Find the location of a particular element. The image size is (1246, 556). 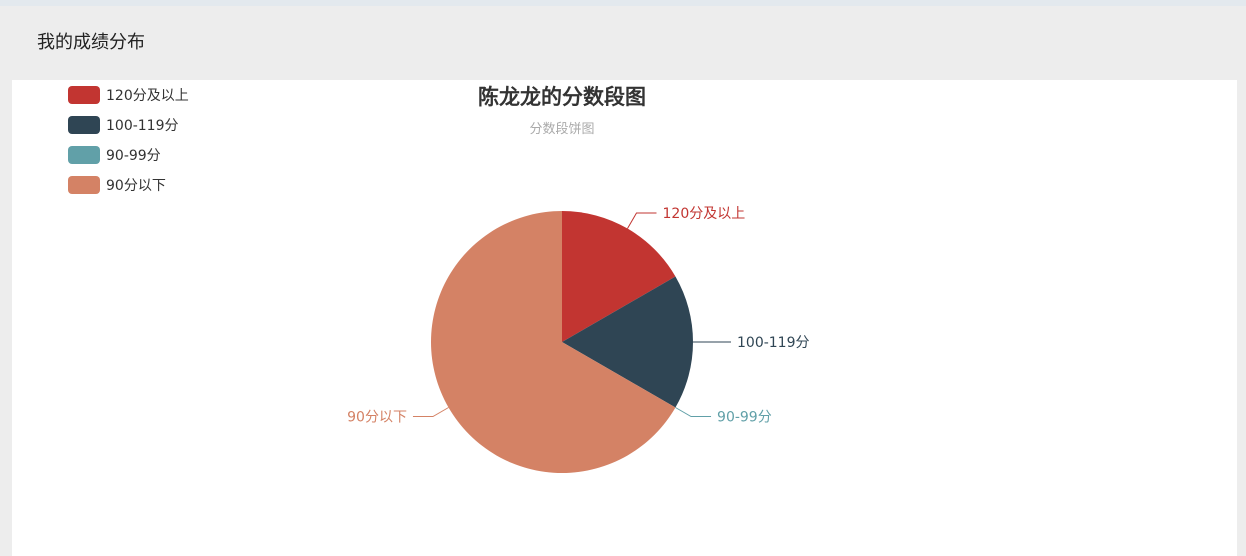

panel-title: 我的成绩分布 is located at coordinates (91, 42).